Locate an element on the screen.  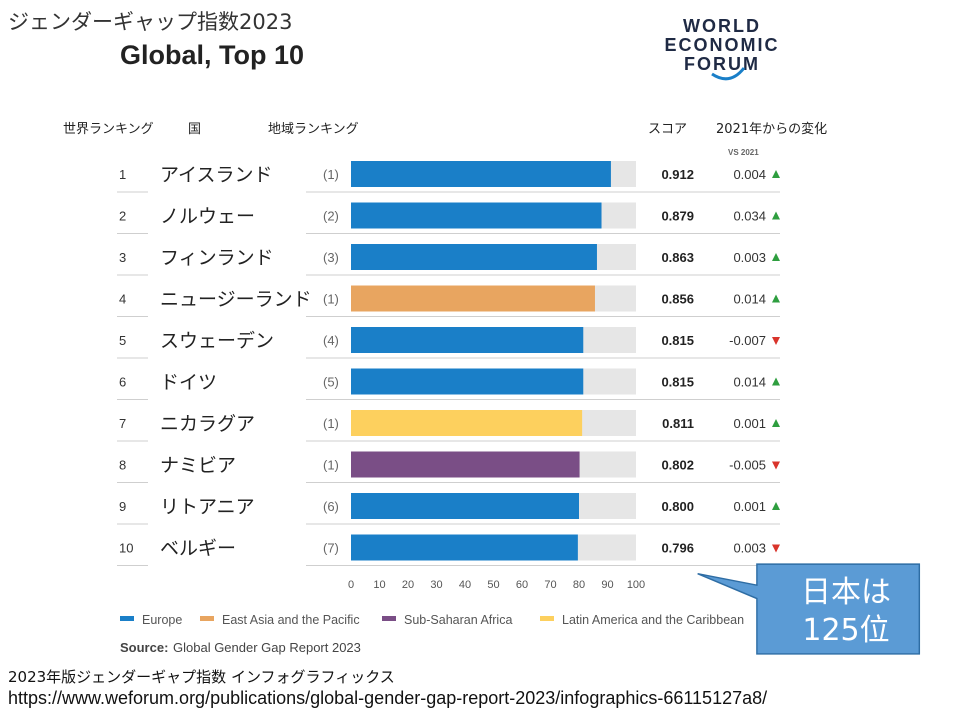
x-tick-label: 0 is located at coordinates (351, 585).